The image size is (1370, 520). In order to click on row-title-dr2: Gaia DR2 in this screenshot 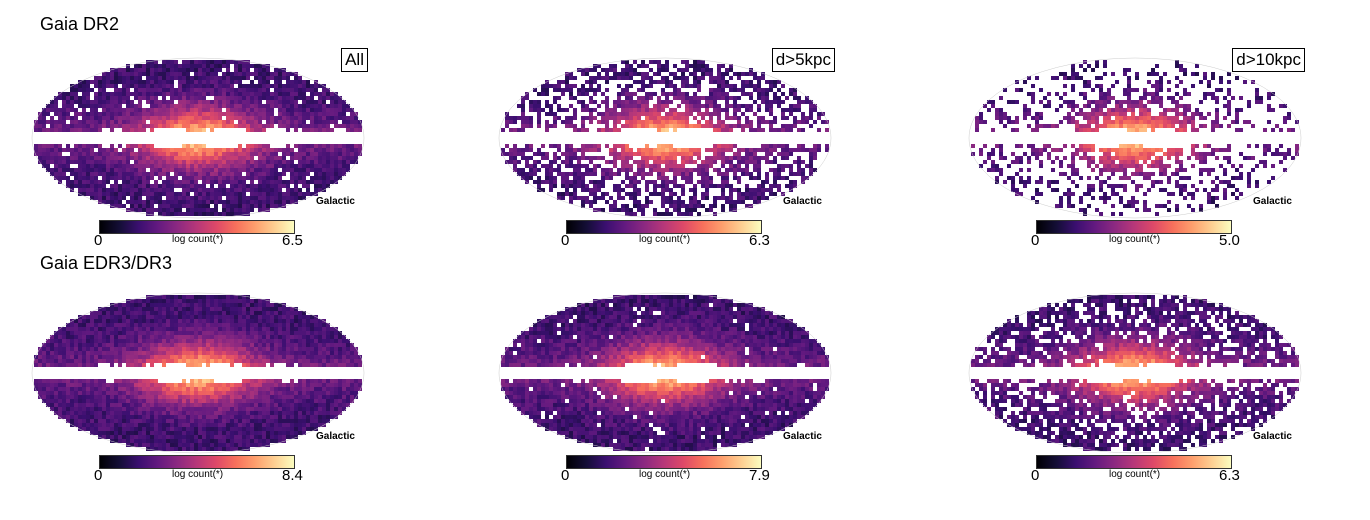, I will do `click(80, 24)`.